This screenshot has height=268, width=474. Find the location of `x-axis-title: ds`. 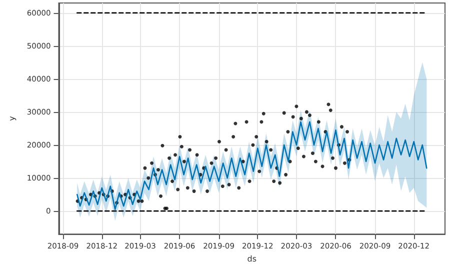

x-axis-title: ds is located at coordinates (252, 259).